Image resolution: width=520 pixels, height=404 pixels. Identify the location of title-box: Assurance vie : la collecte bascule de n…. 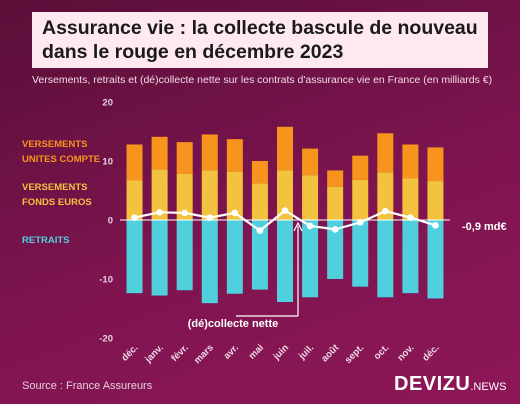
(260, 40).